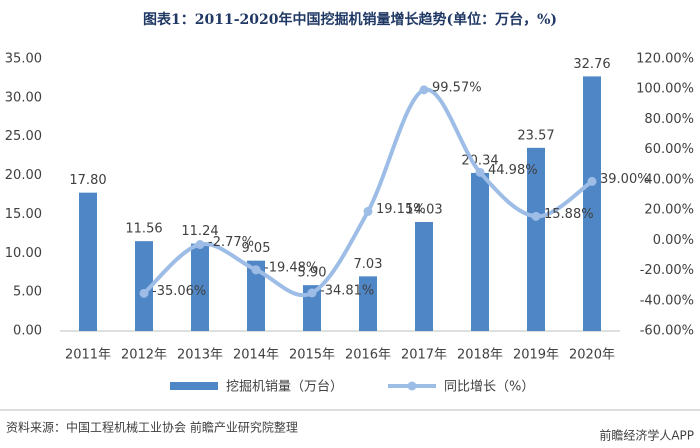 The image size is (700, 448). Describe the element at coordinates (646, 435) in the screenshot. I see `brand: 前瞻经济学人APP` at that location.